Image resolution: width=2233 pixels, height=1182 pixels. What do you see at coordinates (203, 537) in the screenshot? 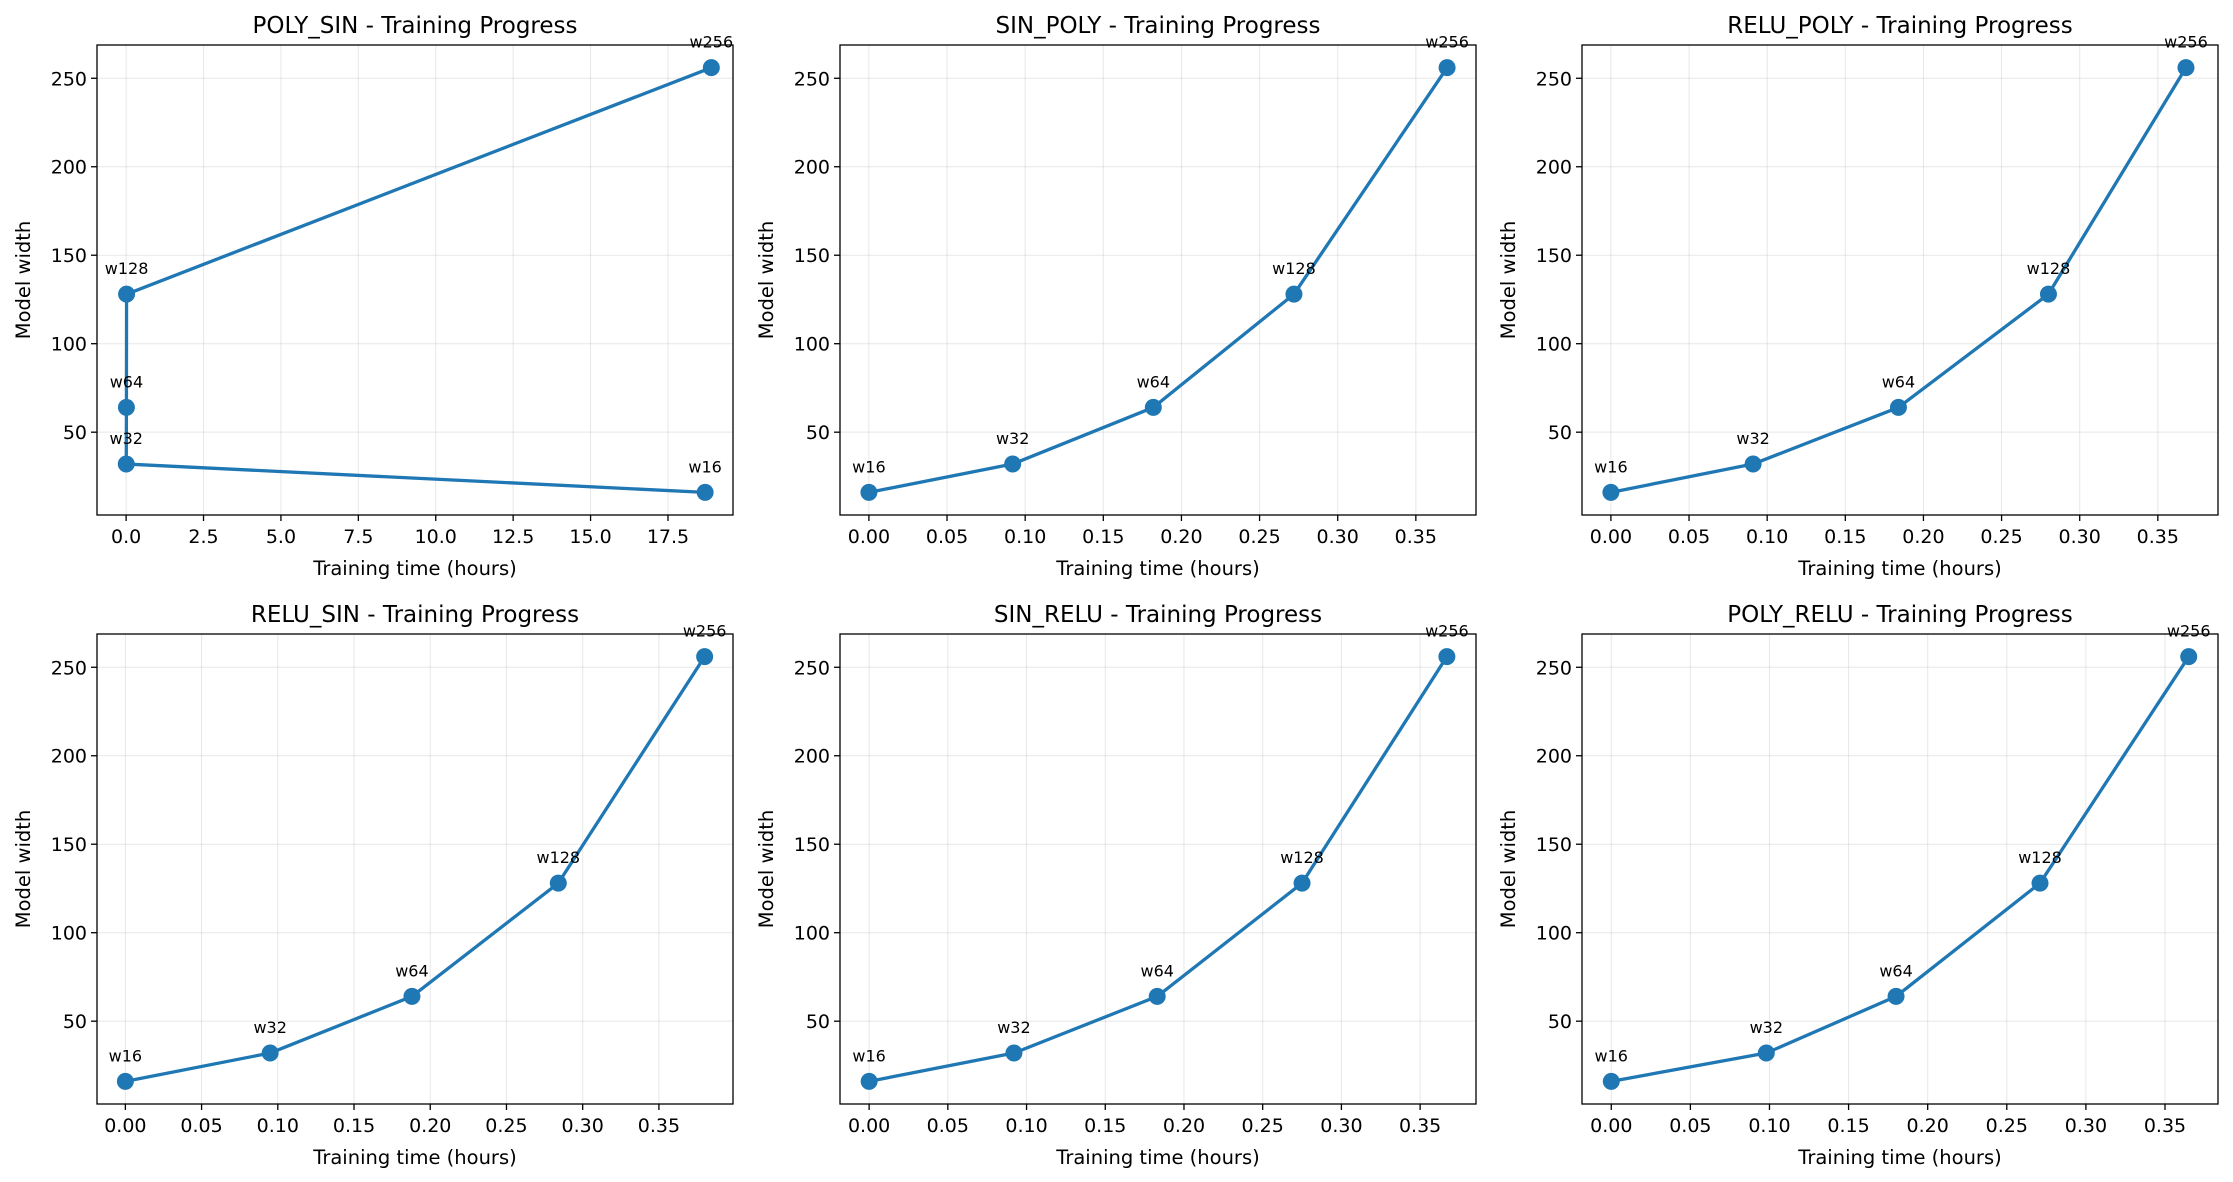
I see `x-tick-label: 2.5` at bounding box center [203, 537].